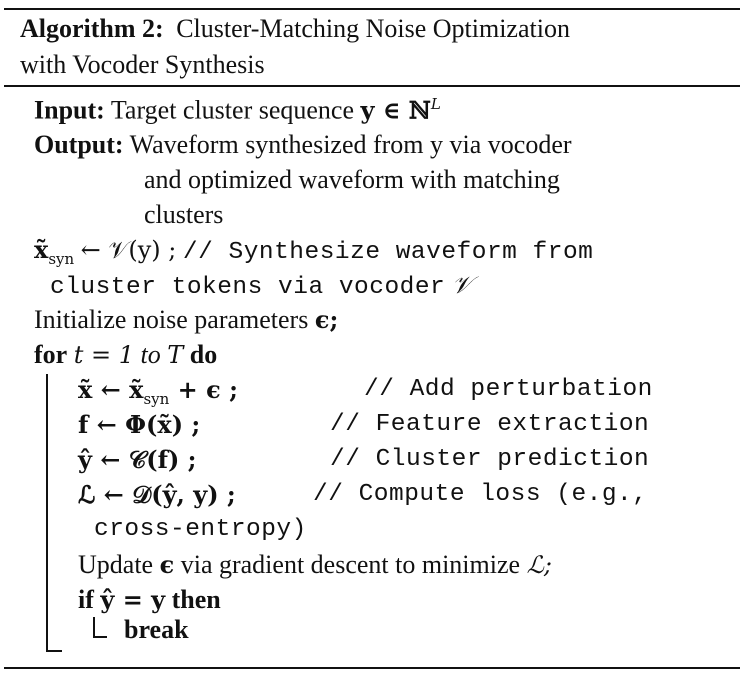 This screenshot has width=749, height=677. Describe the element at coordinates (94, 627) in the screenshot. I see `if-scope-bar` at that location.